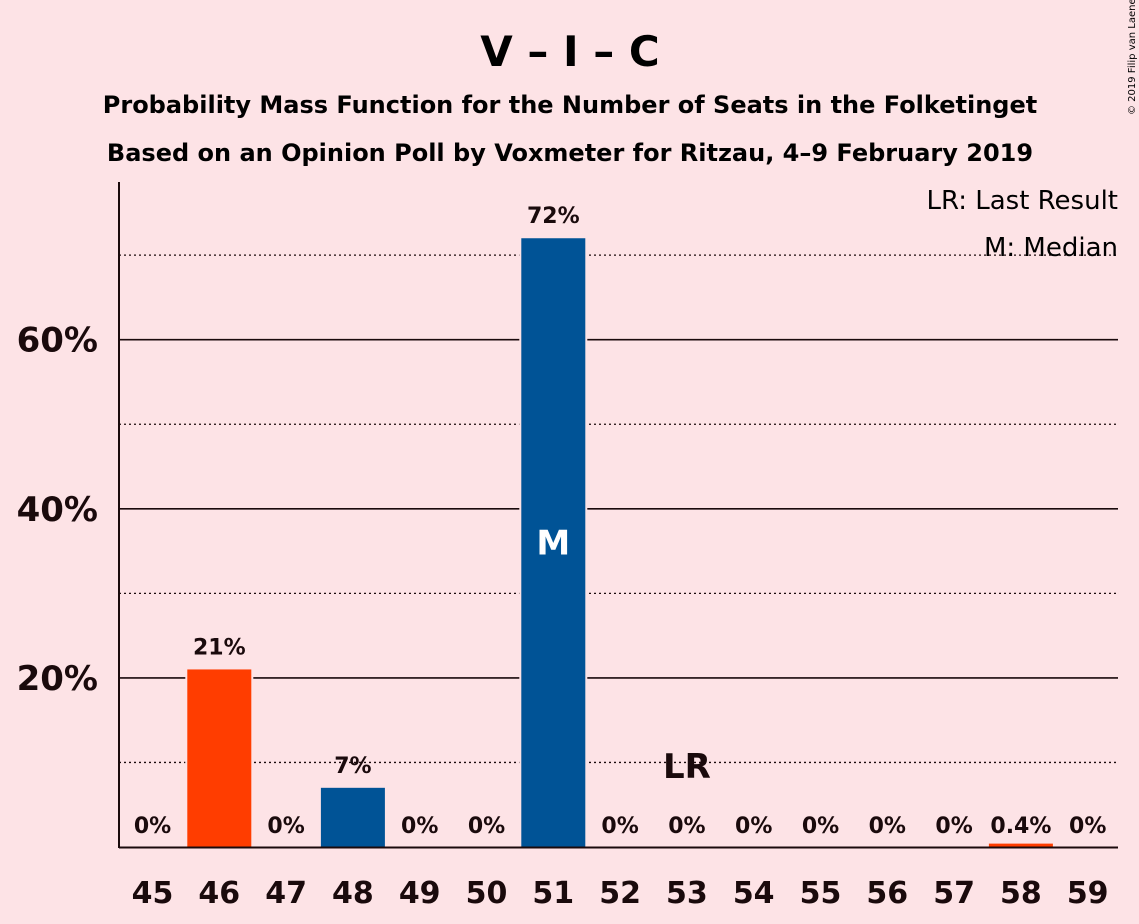 The image size is (1139, 924). I want to click on last-result-marker: LR, so click(687, 767).